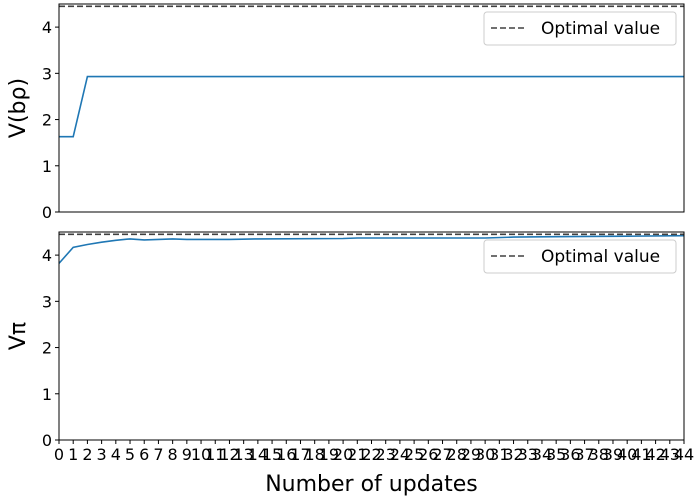 The image size is (700, 500). I want to click on bottom-y-tick-label-4: 4, so click(47, 255).